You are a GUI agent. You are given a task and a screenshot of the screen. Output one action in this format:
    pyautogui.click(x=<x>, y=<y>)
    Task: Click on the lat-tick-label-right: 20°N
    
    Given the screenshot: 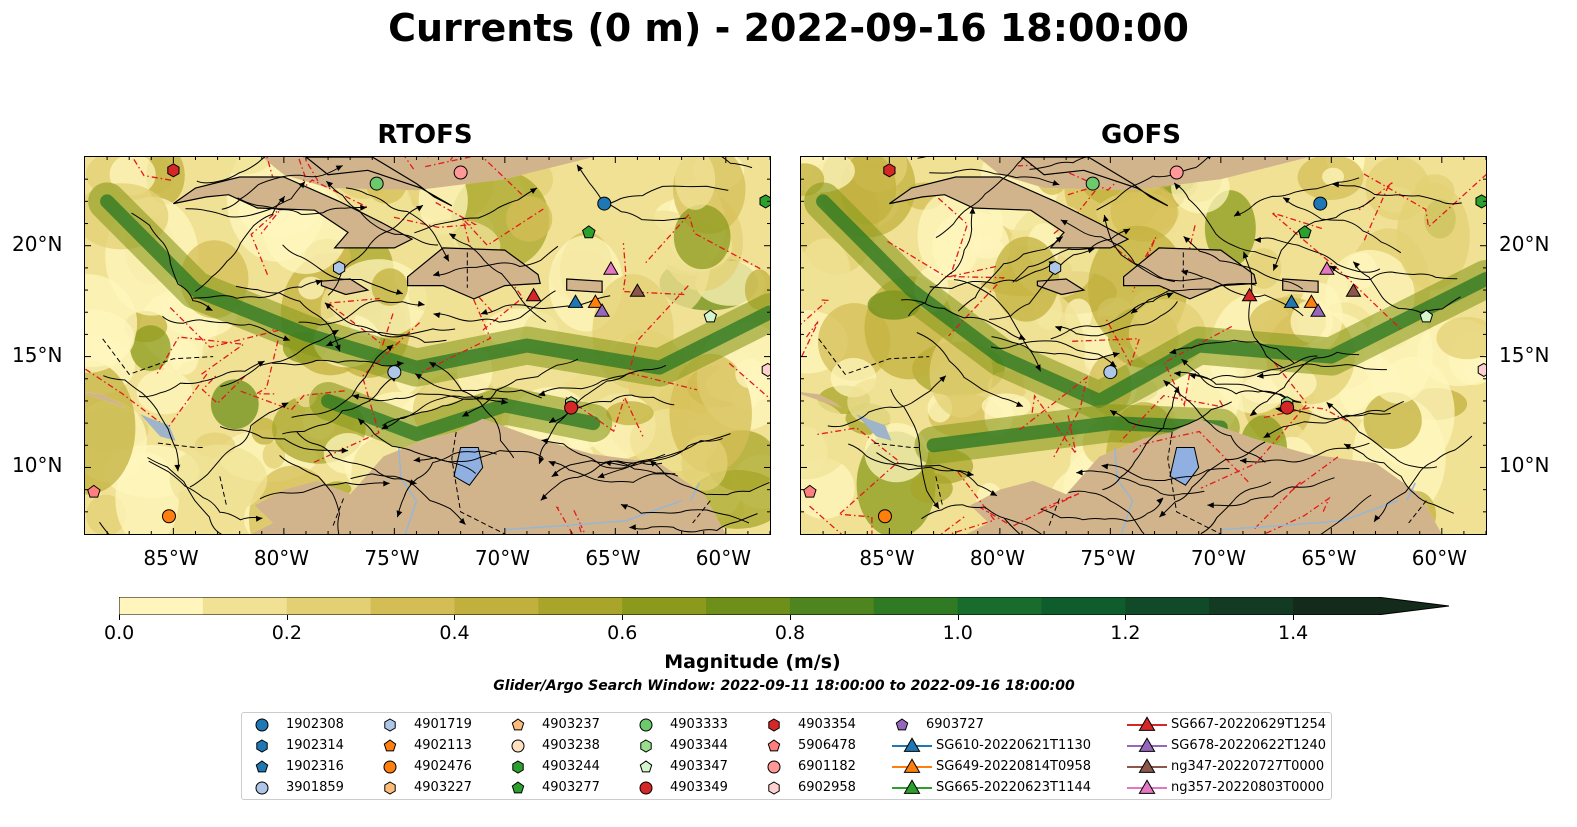 What is the action you would take?
    pyautogui.click(x=1524, y=243)
    